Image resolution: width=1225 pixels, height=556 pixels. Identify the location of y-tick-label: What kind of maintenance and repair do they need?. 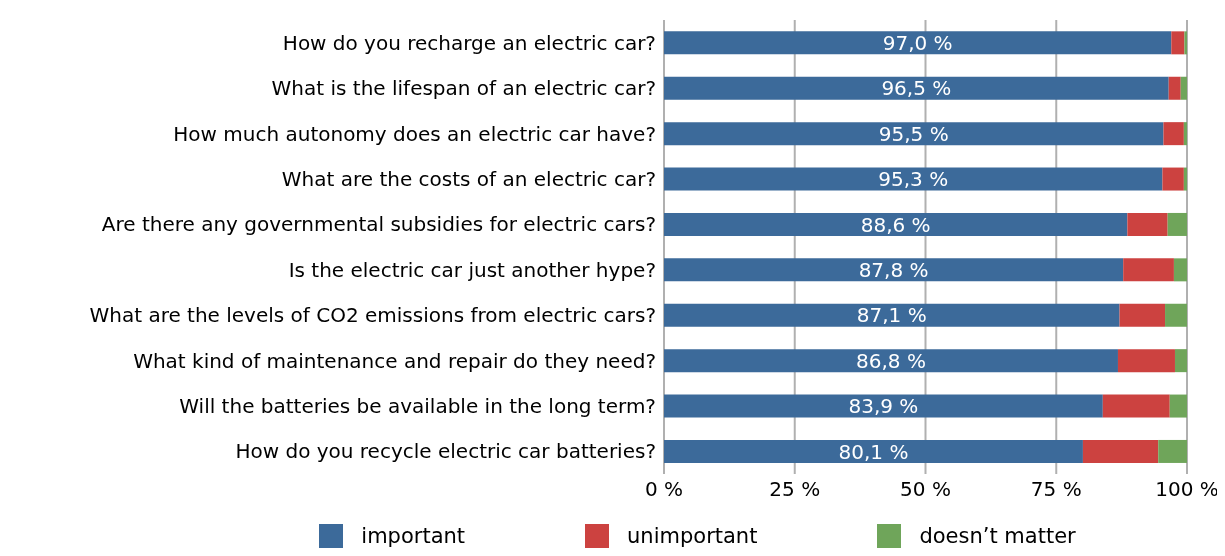
(394, 360).